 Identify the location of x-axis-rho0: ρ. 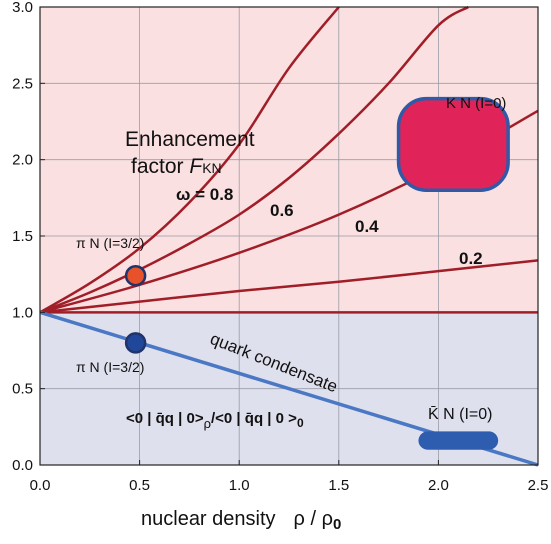
(327, 519).